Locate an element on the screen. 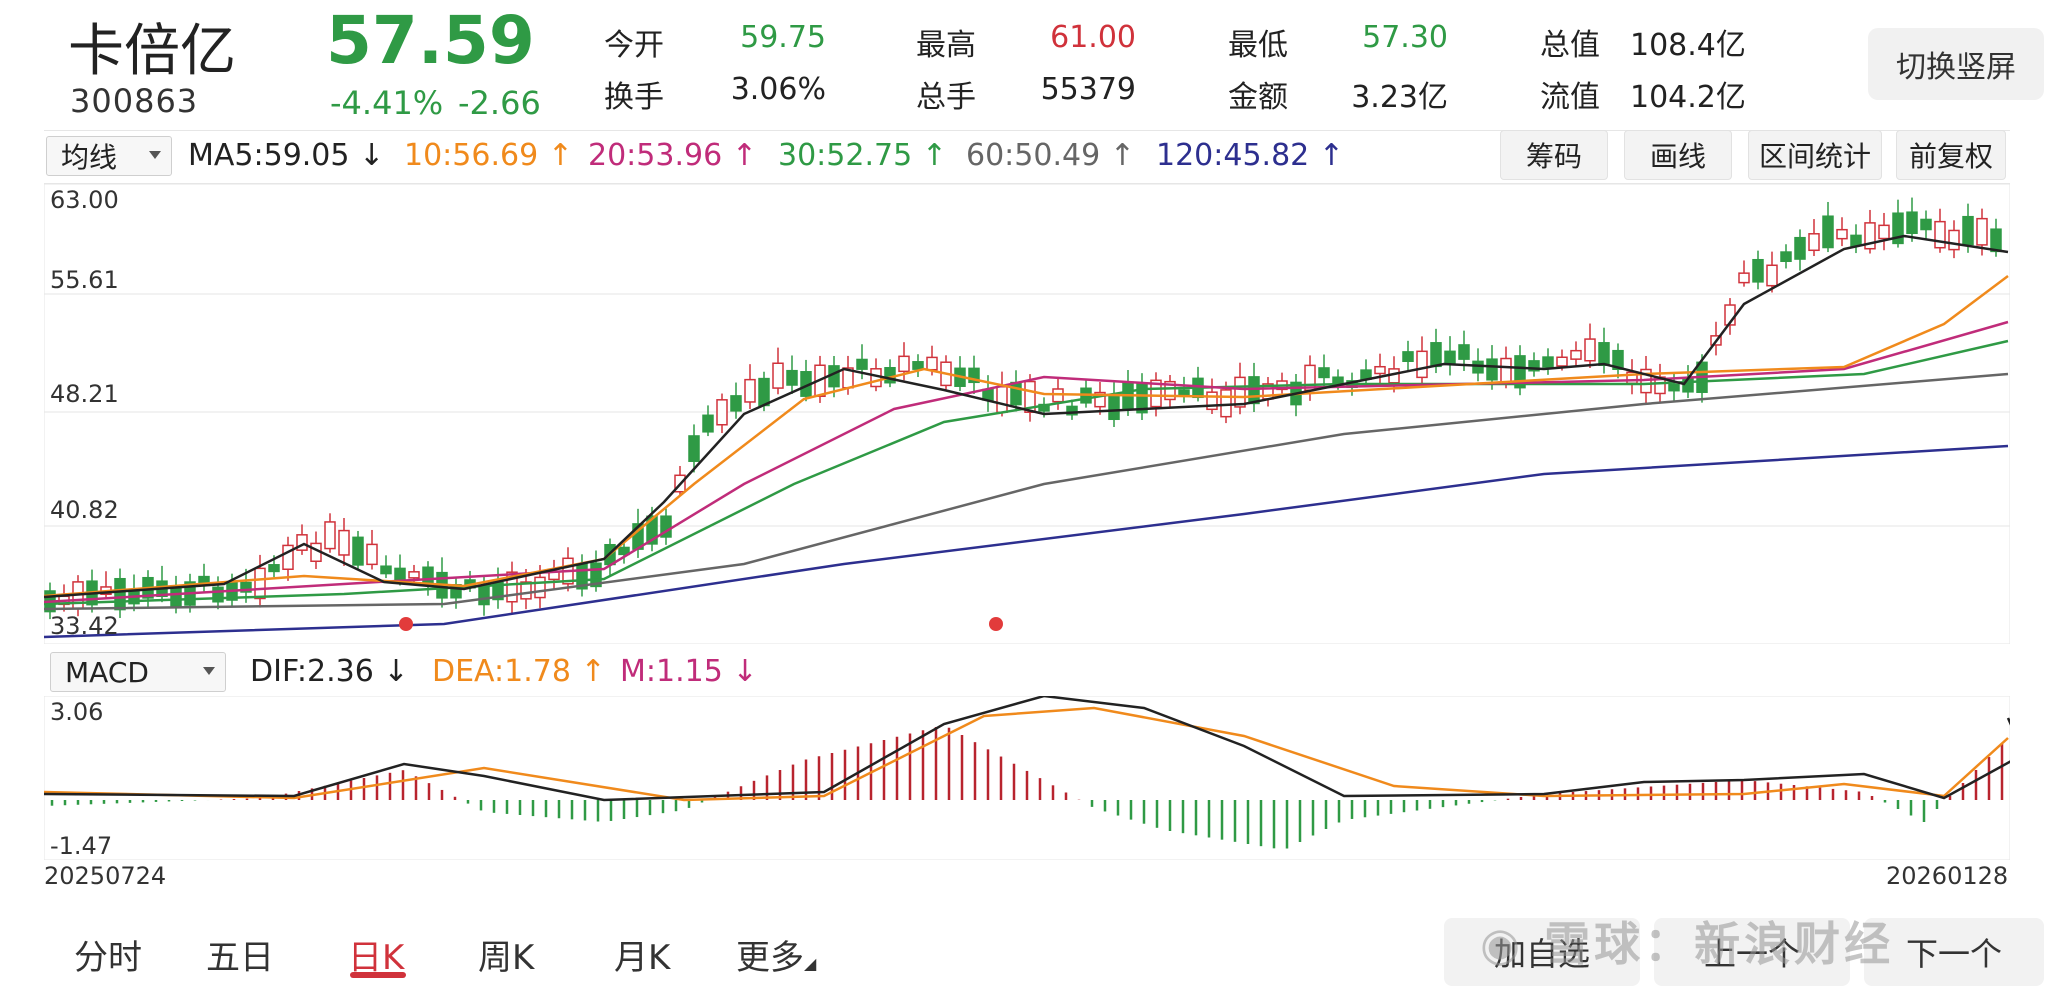 Image resolution: width=2048 pixels, height=1006 pixels. ma5-value: MA5:59.05 ↓ is located at coordinates (286, 155).